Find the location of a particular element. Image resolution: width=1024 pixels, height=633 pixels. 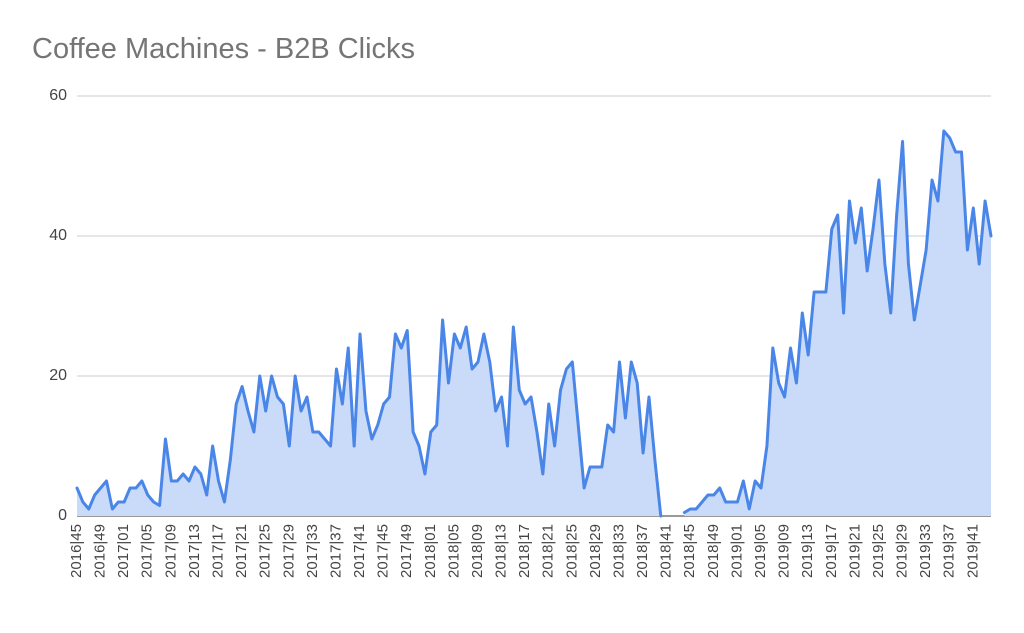

x-tick-label: 2019|09 is located at coordinates (784, 551).